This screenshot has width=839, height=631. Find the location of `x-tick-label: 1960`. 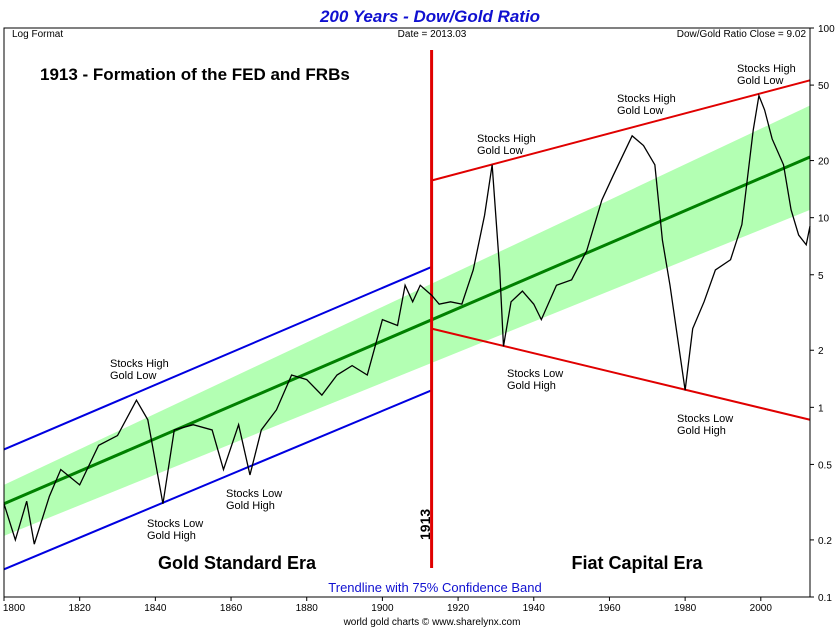

x-tick-label: 1960 is located at coordinates (609, 608).